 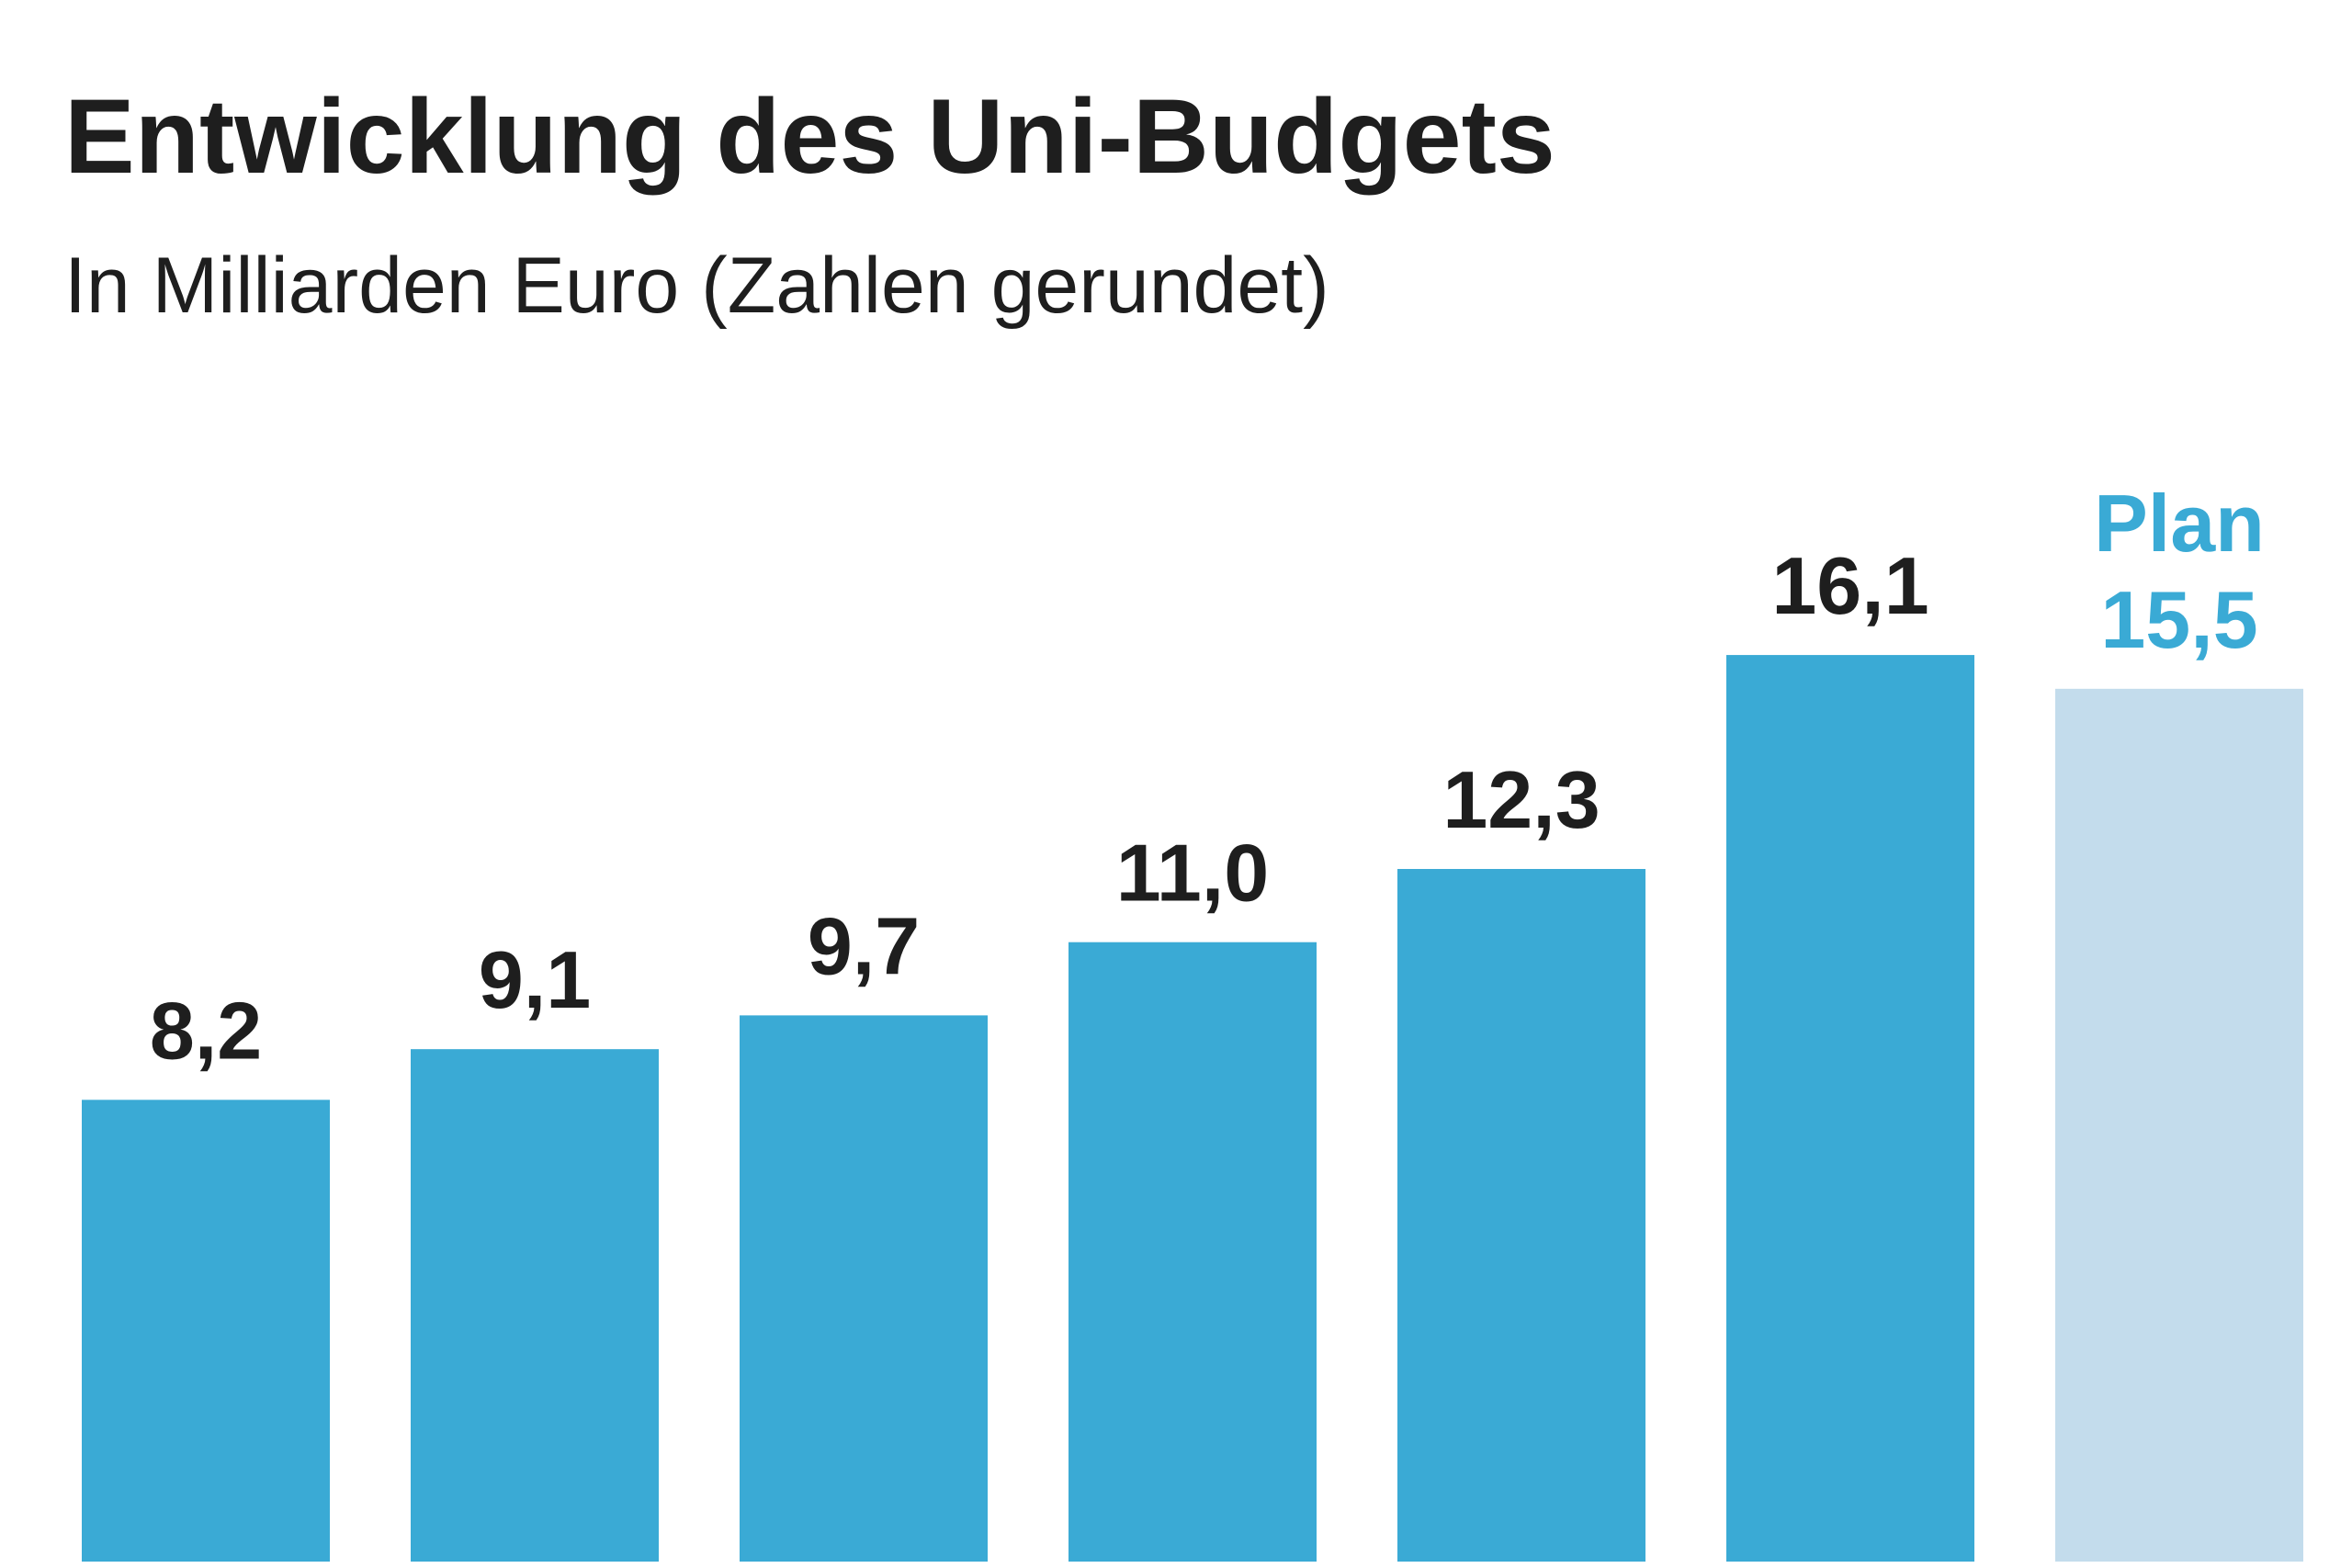 What do you see at coordinates (535, 980) in the screenshot?
I see `bar-value-label: 9,1` at bounding box center [535, 980].